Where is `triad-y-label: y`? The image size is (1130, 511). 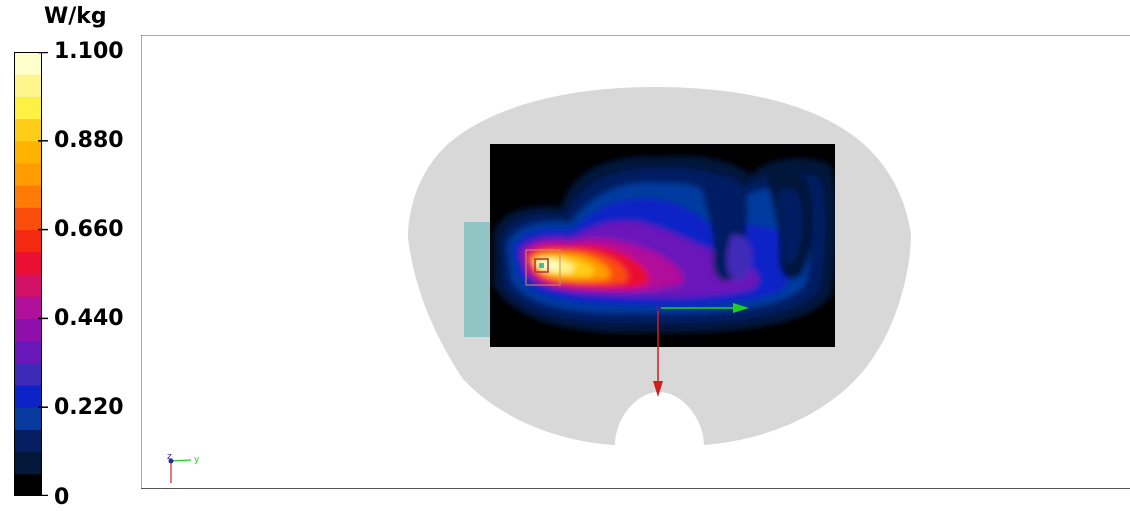
triad-y-label: y is located at coordinates (197, 460).